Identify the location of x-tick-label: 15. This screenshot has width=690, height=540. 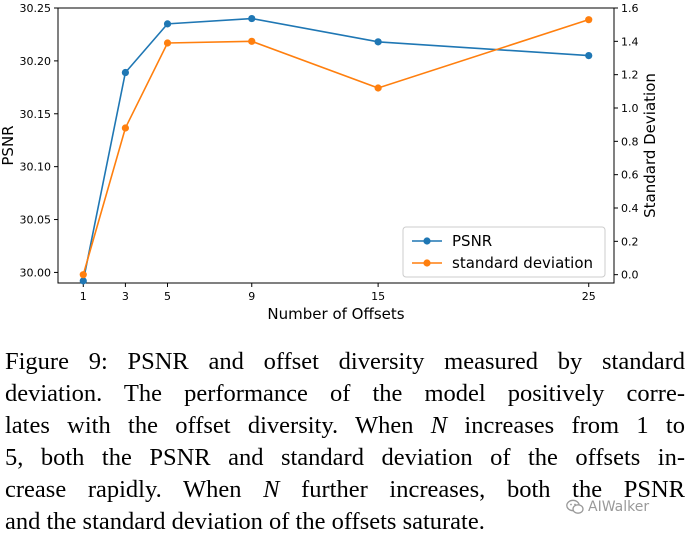
(378, 296).